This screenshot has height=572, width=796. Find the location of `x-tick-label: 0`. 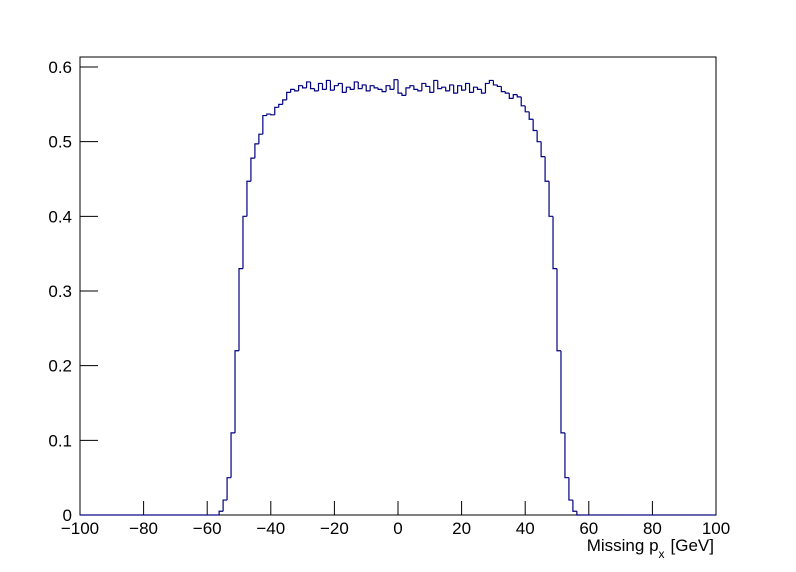

x-tick-label: 0 is located at coordinates (397, 528).